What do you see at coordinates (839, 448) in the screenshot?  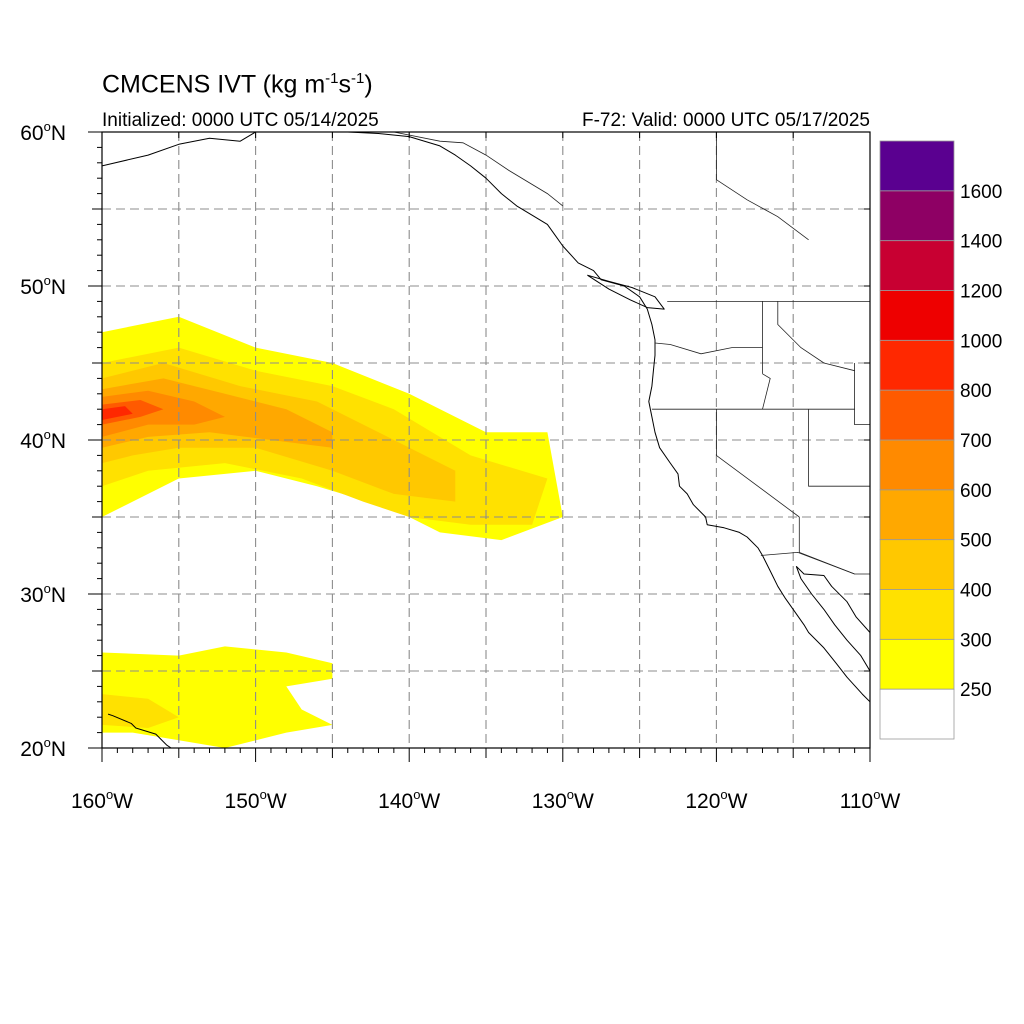 I see `nv-ut-border` at bounding box center [839, 448].